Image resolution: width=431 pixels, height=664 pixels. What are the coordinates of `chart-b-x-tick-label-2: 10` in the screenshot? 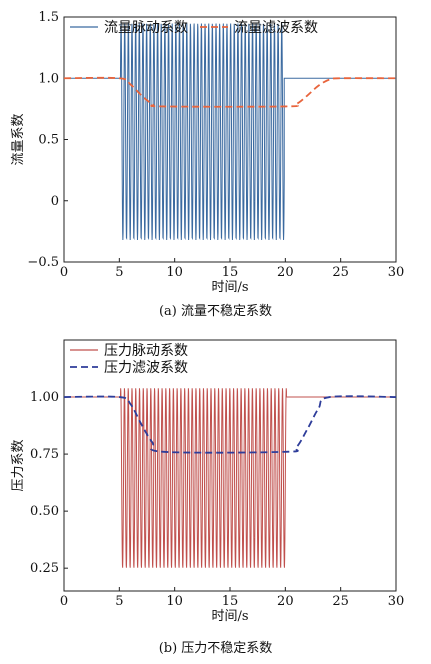 It's located at (174, 601).